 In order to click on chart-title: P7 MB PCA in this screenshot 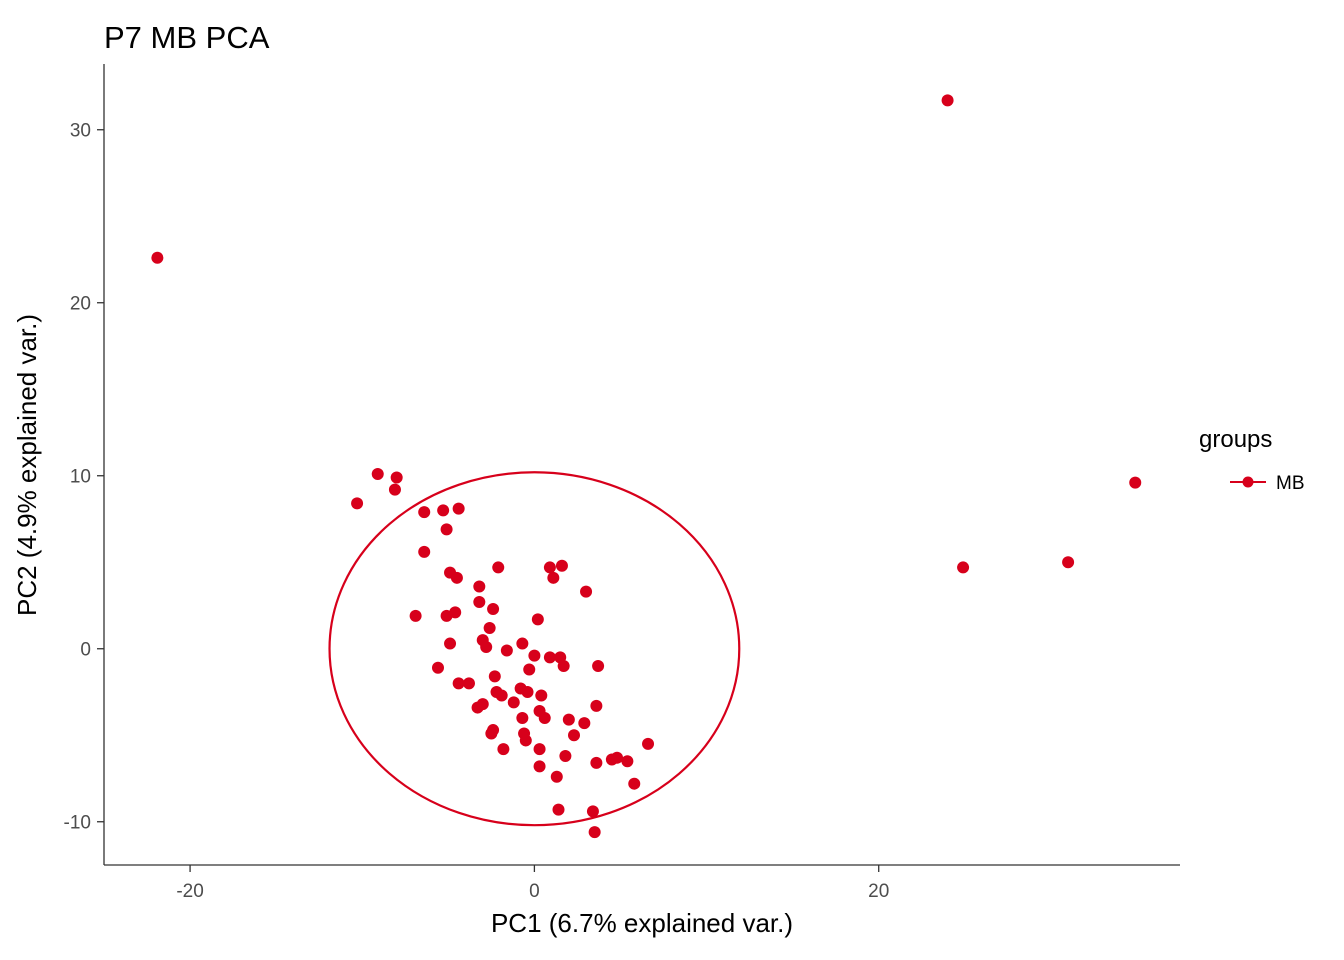, I will do `click(187, 37)`.